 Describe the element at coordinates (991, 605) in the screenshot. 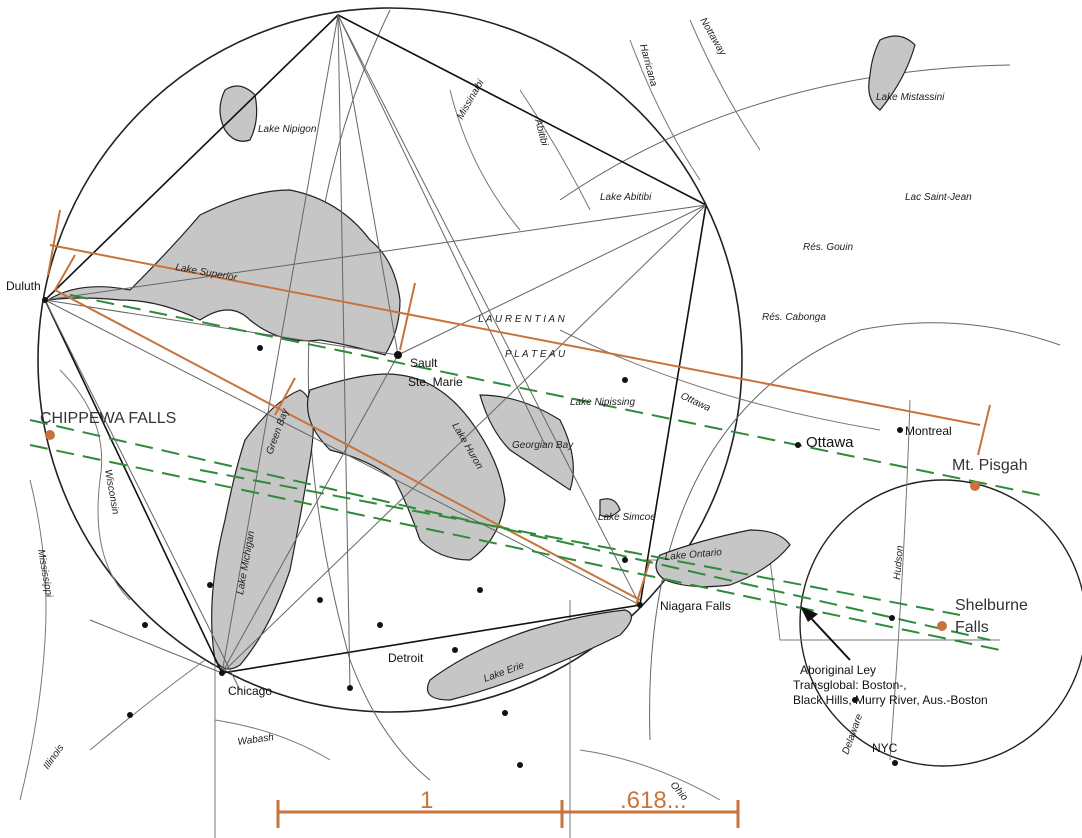

I see `site-shelburne-line1: Shelburne` at that location.